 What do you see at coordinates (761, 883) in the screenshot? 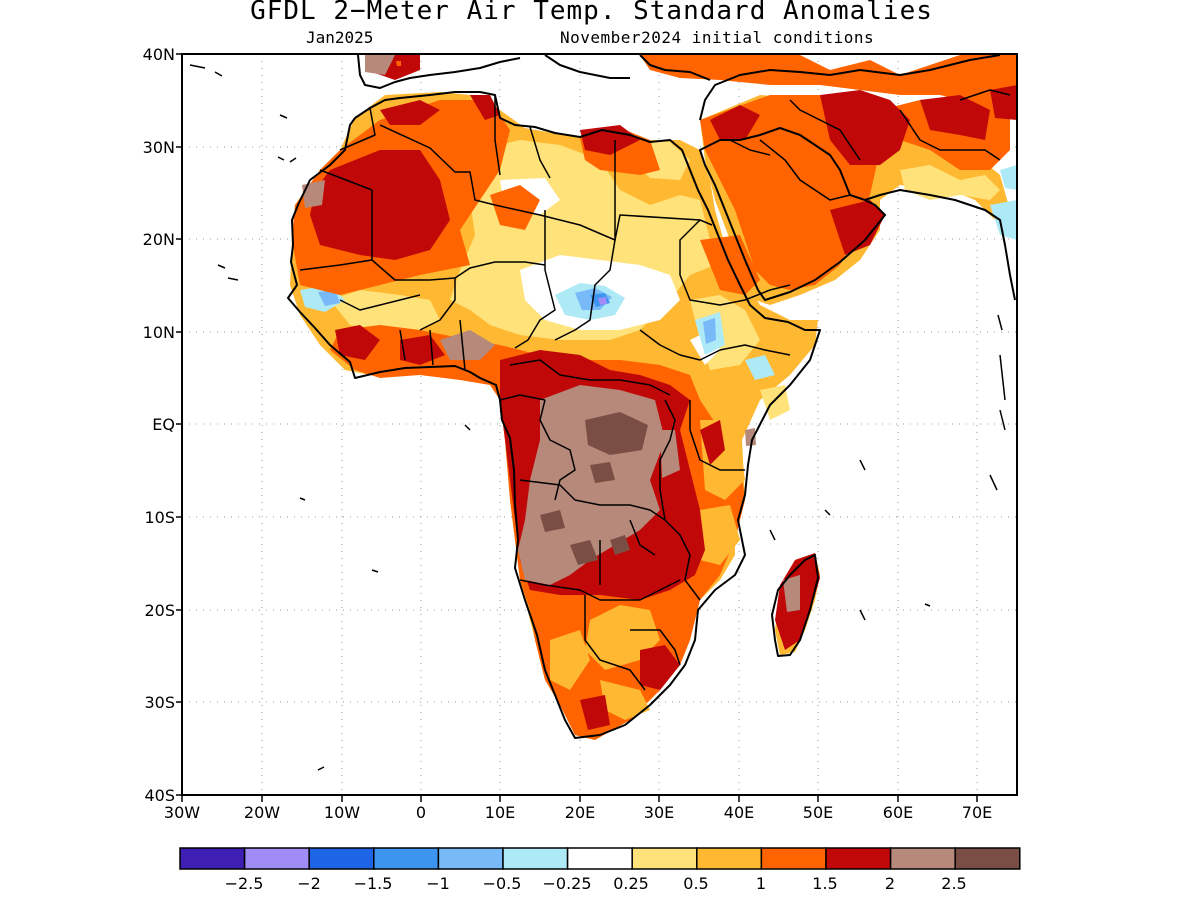
I see `colorbar-label: 1` at bounding box center [761, 883].